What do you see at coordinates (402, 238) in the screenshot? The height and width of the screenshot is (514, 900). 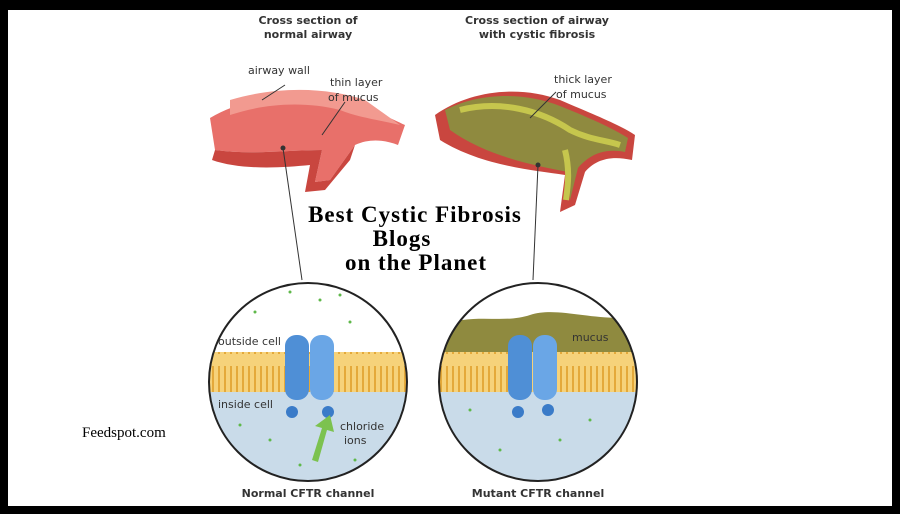 I see `headline: Blogs` at bounding box center [402, 238].